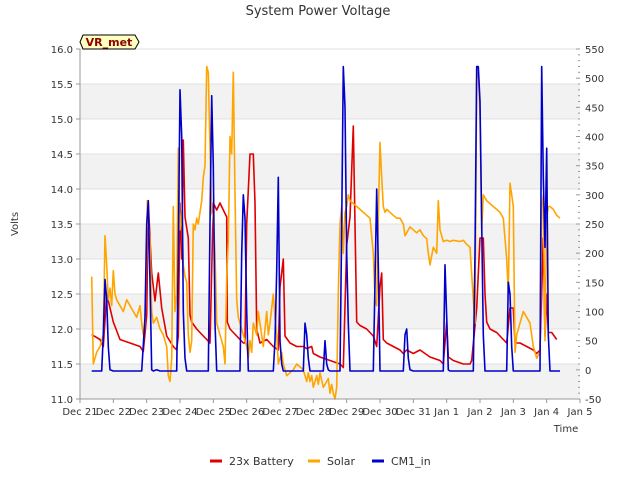  I want to click on x-tick-label: Dec 29, so click(346, 412).